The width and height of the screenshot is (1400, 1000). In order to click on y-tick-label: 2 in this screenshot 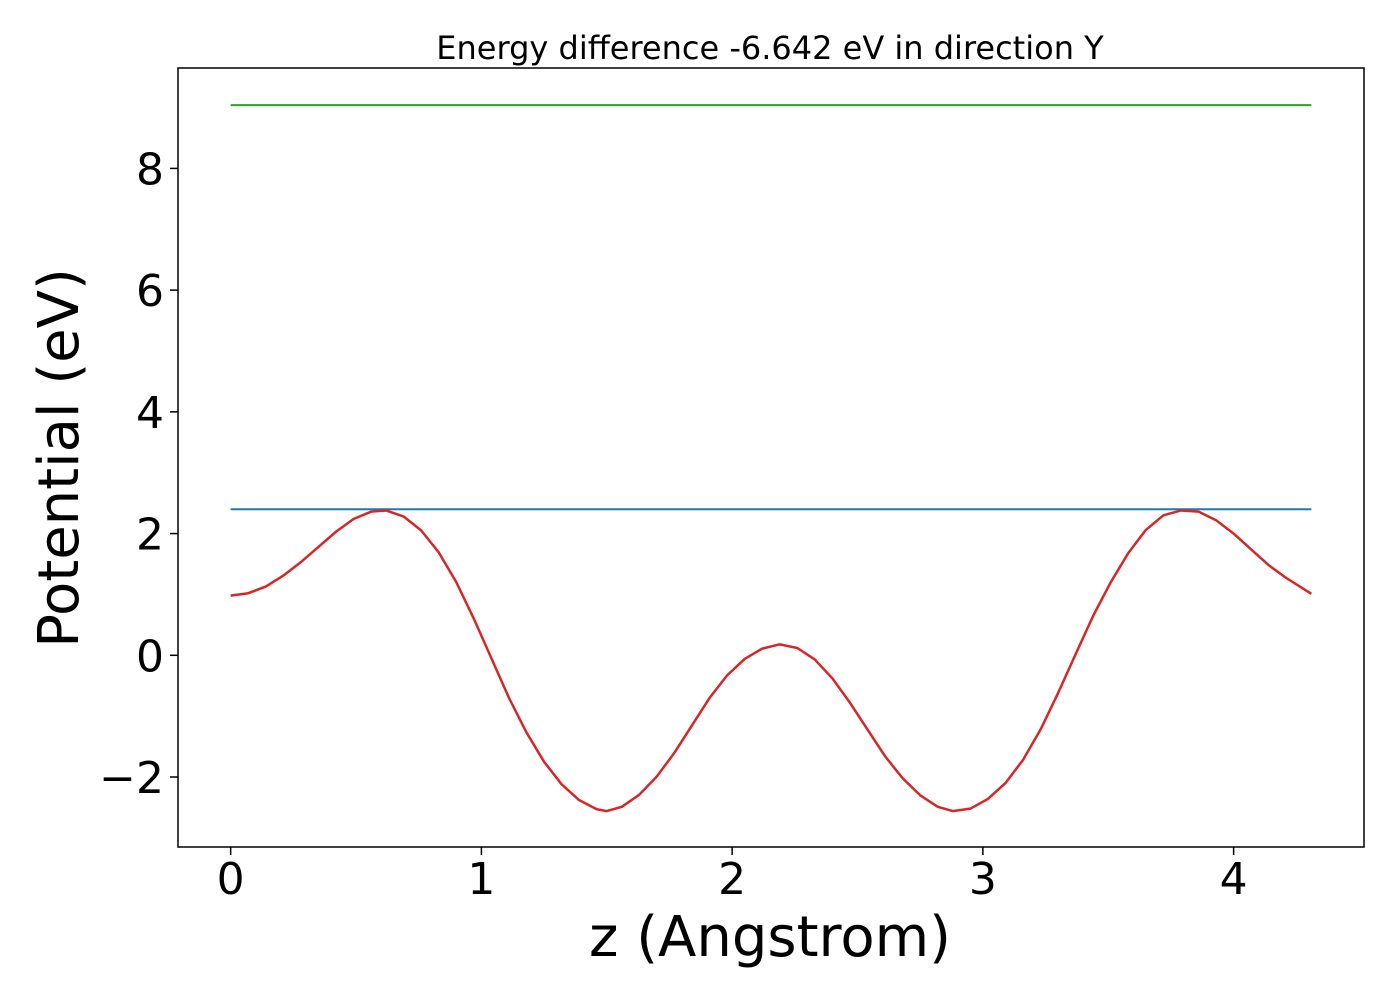, I will do `click(150, 535)`.